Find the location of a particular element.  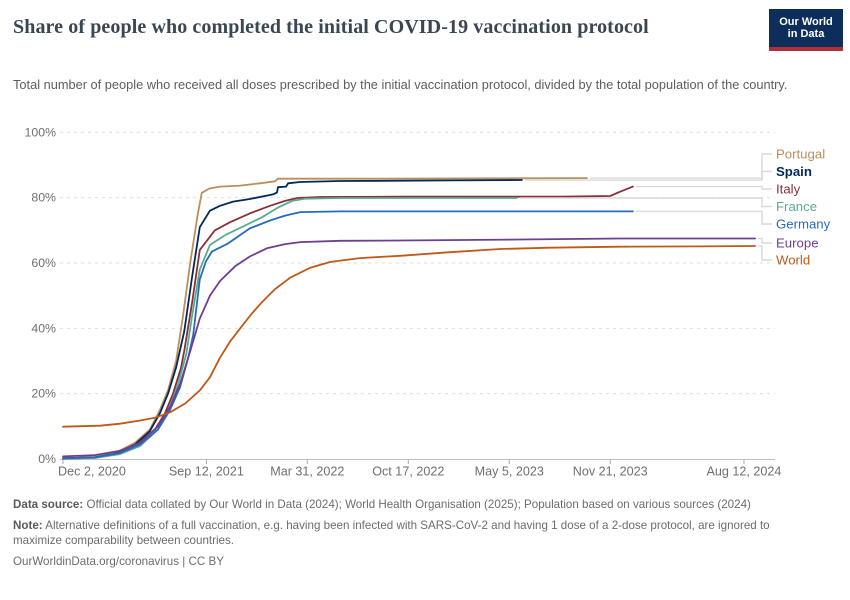

legend-connector-germany is located at coordinates (703, 217).